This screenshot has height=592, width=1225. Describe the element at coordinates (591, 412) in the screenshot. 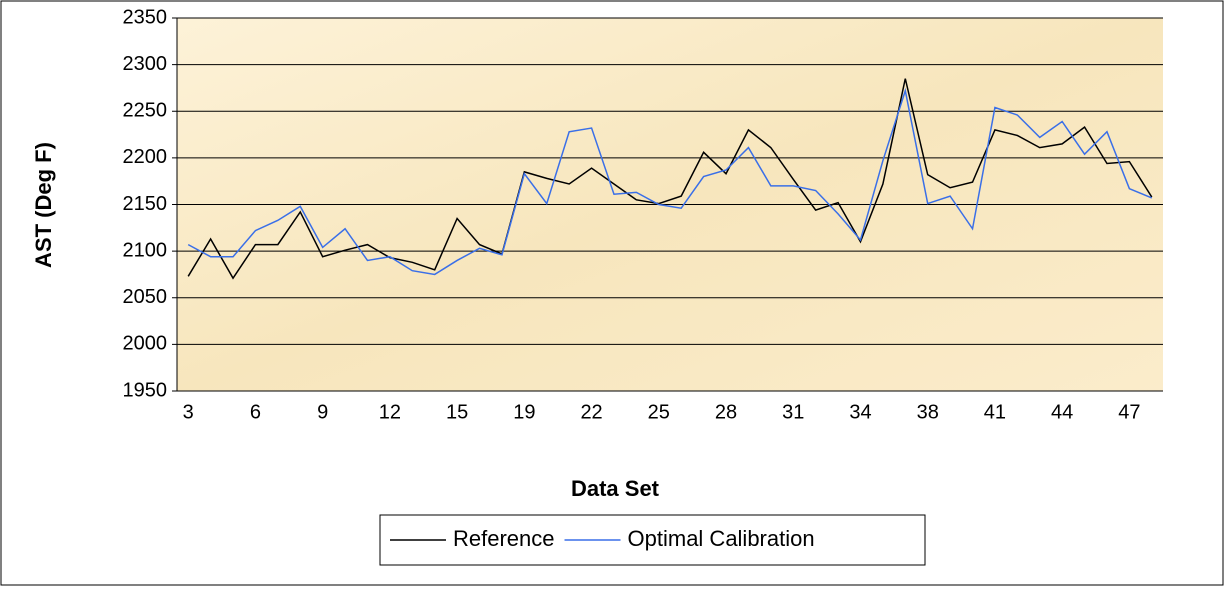

I see `x-tick-label: 22` at that location.